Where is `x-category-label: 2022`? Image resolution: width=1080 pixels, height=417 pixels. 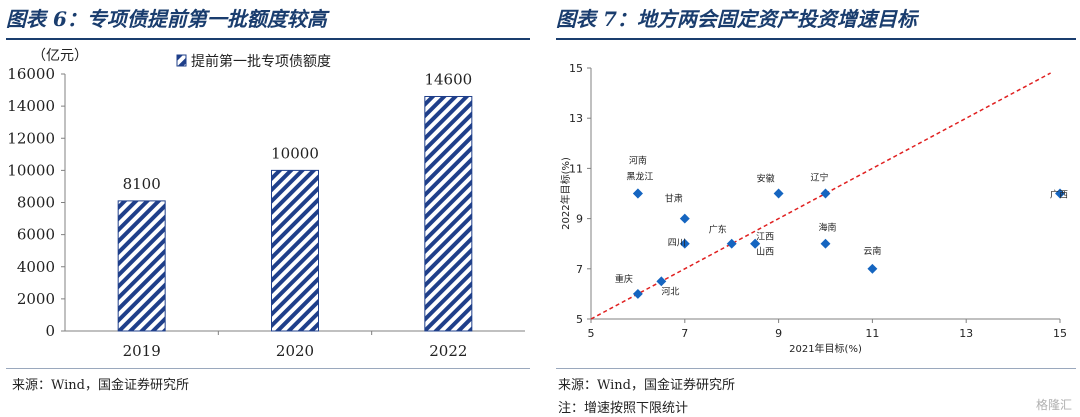
x-category-label: 2022 is located at coordinates (448, 351).